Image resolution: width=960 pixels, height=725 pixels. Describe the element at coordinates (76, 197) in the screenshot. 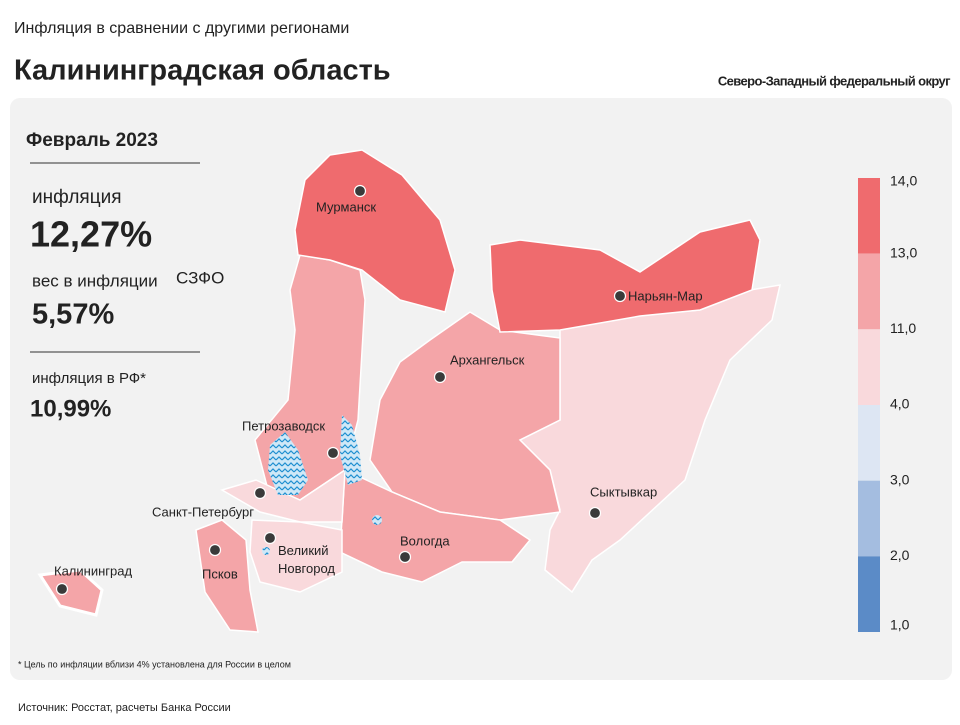

I see `inflation-label: инфляция` at that location.